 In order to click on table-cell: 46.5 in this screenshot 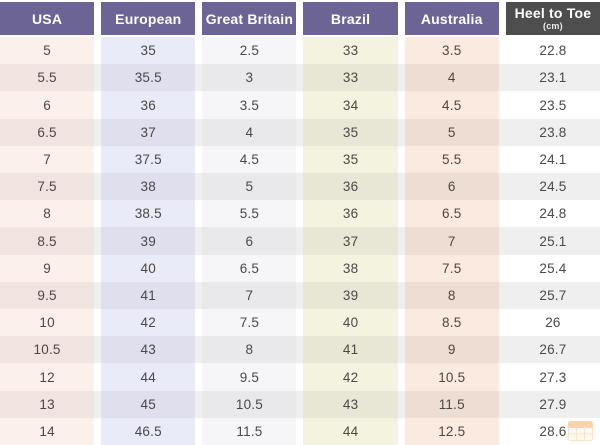, I will do `click(148, 431)`.